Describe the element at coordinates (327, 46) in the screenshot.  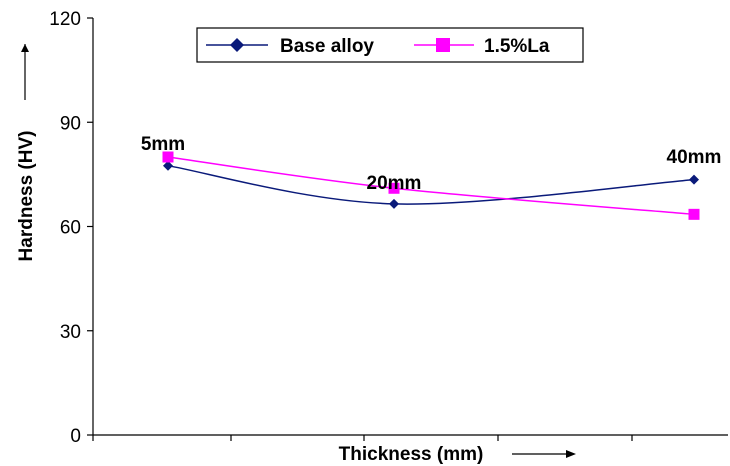
I see `legend-label-base-alloy: Base alloy` at that location.